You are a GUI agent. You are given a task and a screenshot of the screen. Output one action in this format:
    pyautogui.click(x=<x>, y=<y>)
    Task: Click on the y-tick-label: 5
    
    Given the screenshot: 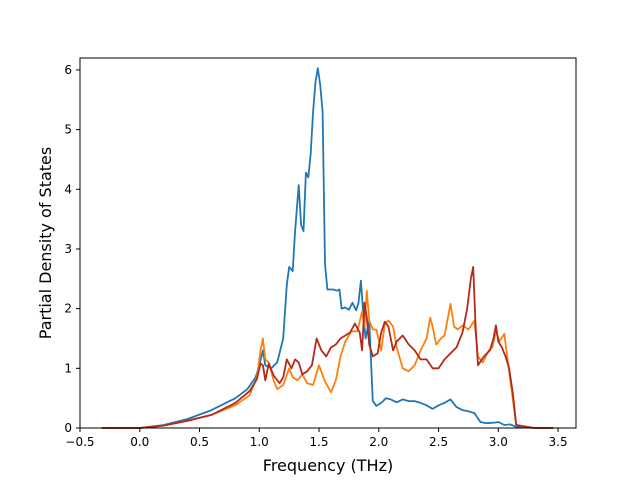 What is the action you would take?
    pyautogui.click(x=68, y=130)
    